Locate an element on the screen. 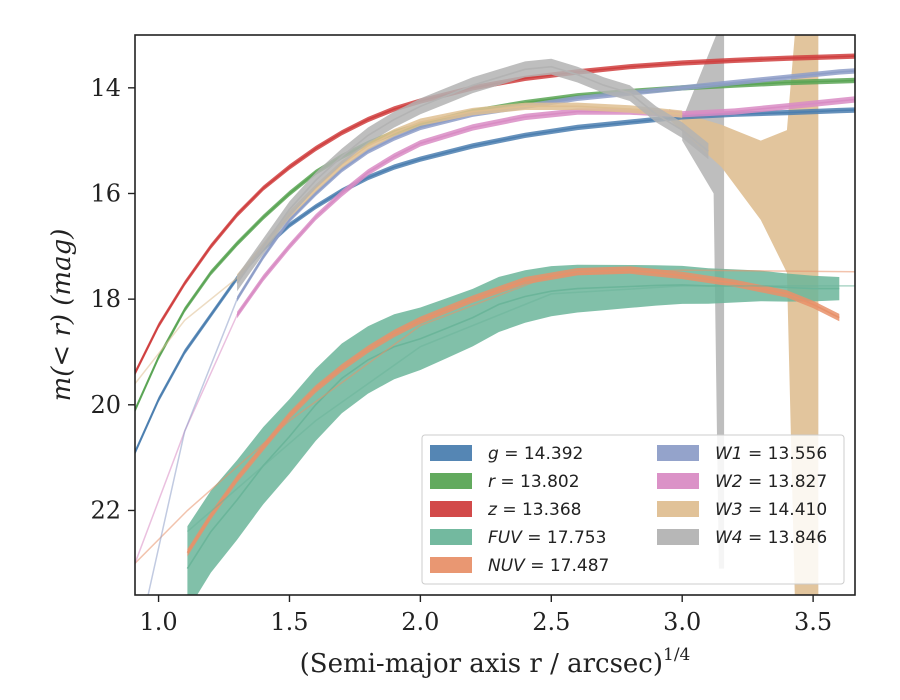 This screenshot has width=900, height=700. legend-swatch-w4 is located at coordinates (678, 537).